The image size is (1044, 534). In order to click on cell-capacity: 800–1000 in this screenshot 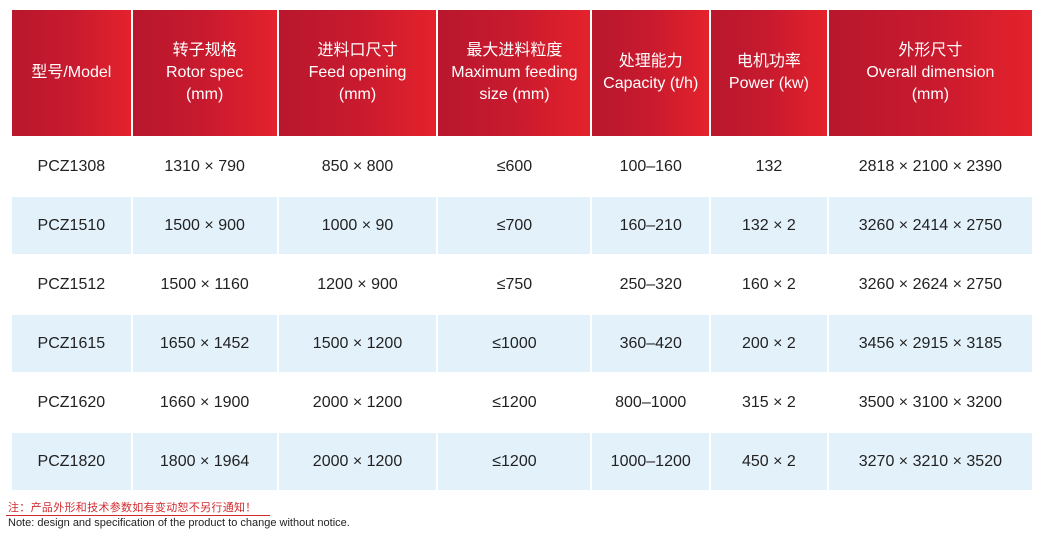, I will do `click(651, 402)`.